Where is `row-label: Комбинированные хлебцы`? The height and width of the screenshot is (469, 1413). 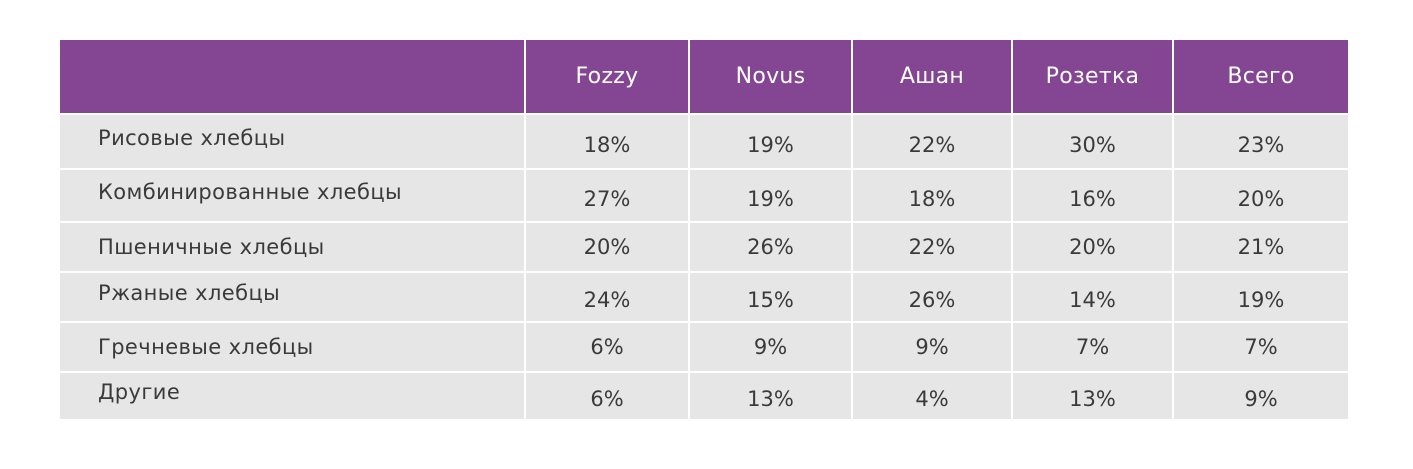
row-label: Комбинированные хлебцы is located at coordinates (292, 195).